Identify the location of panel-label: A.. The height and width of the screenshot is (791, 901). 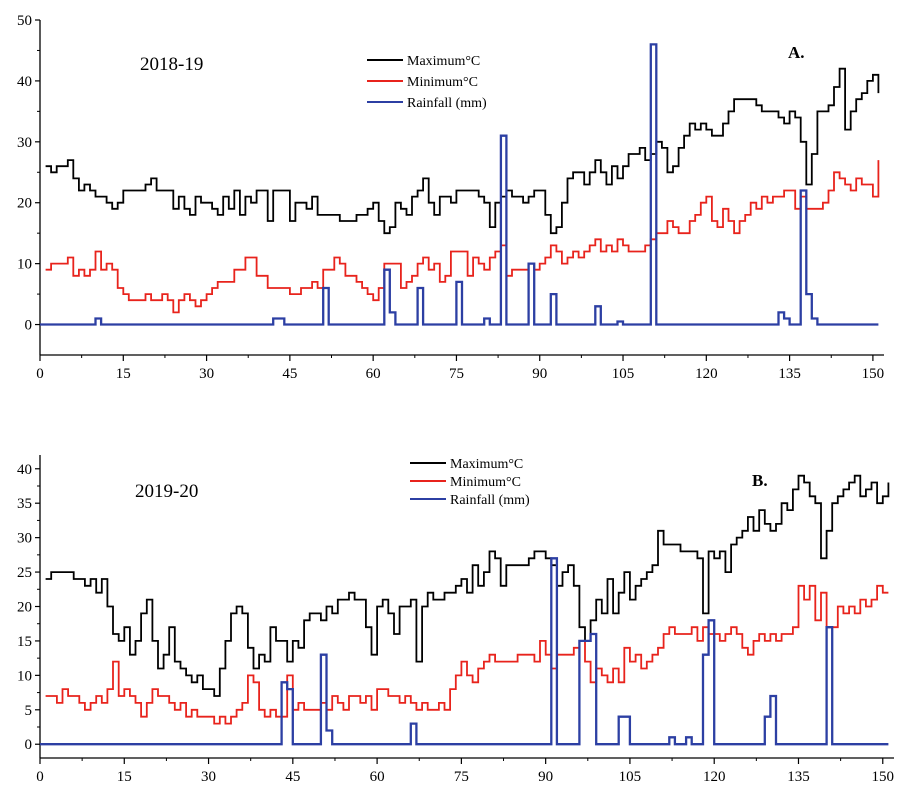
(796, 52).